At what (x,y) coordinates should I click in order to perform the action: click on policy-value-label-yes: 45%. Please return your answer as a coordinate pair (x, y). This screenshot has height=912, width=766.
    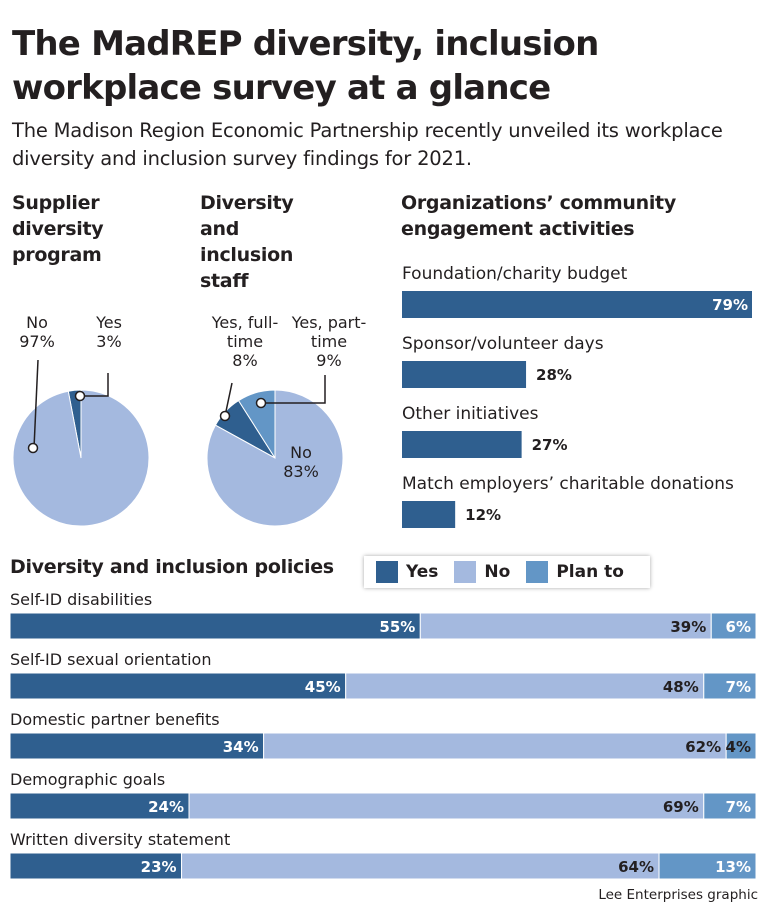
    Looking at the image, I should click on (323, 687).